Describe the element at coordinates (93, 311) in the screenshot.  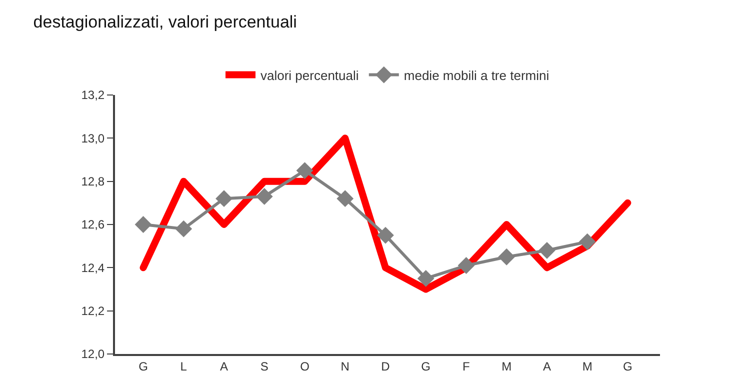
I see `y-tick-label: 12,2` at that location.